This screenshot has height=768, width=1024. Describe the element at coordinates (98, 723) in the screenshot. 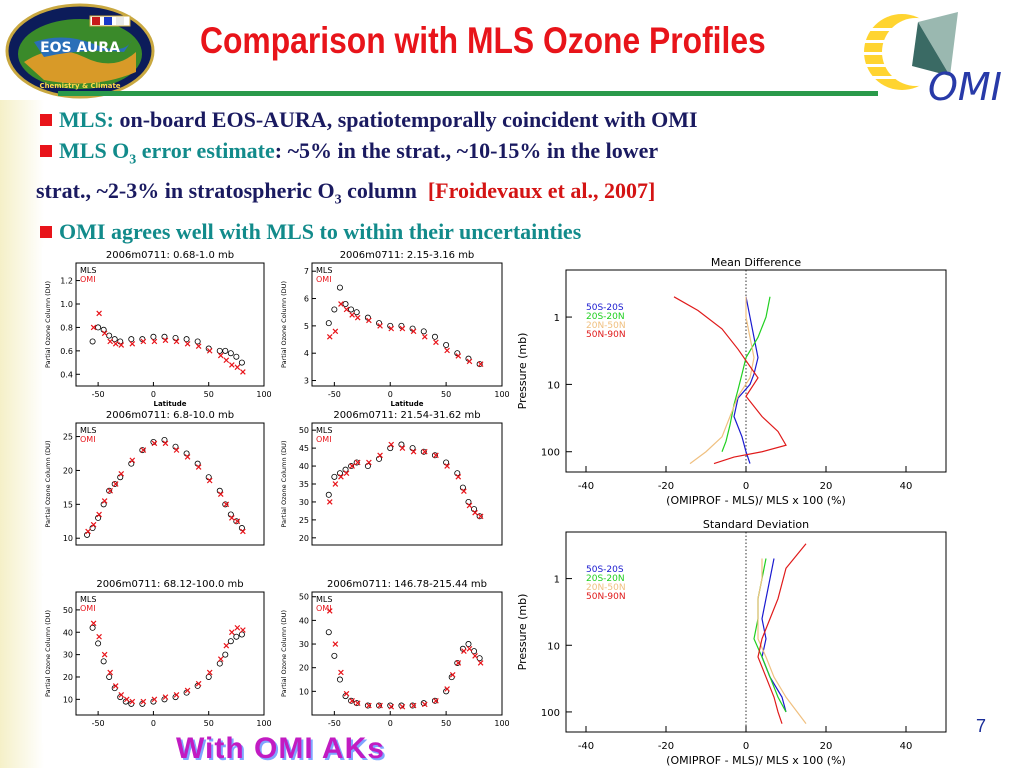

I see `x-tick-label: -50` at that location.